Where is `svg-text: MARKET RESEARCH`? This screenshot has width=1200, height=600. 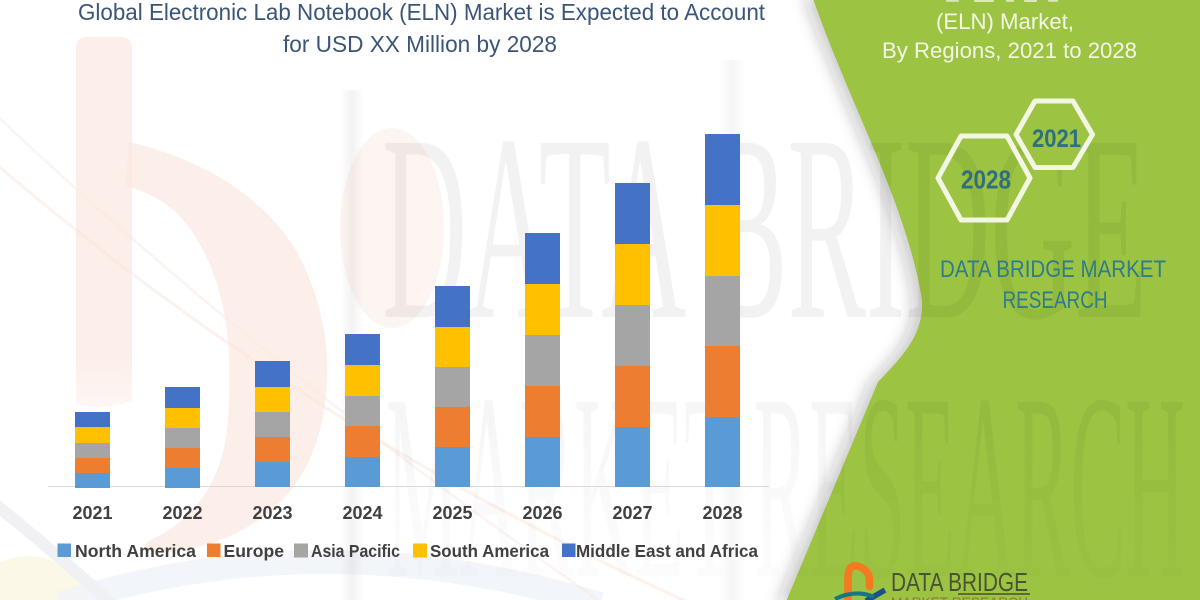 svg-text: MARKET RESEARCH is located at coordinates (959, 597).